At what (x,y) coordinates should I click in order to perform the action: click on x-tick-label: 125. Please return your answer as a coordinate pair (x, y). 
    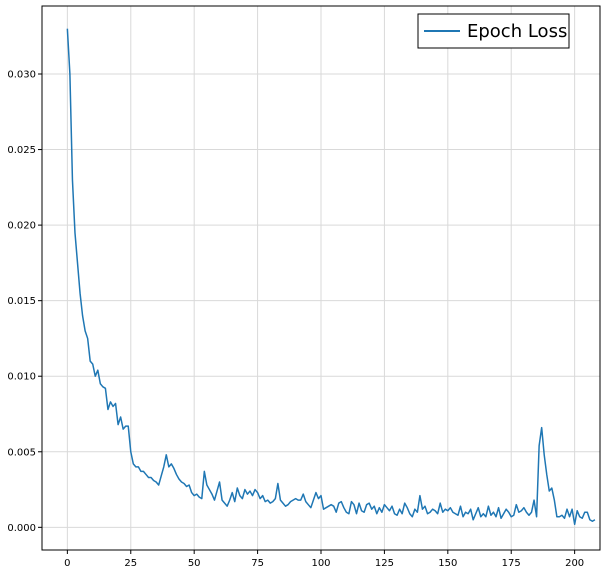
    Looking at the image, I should click on (384, 563).